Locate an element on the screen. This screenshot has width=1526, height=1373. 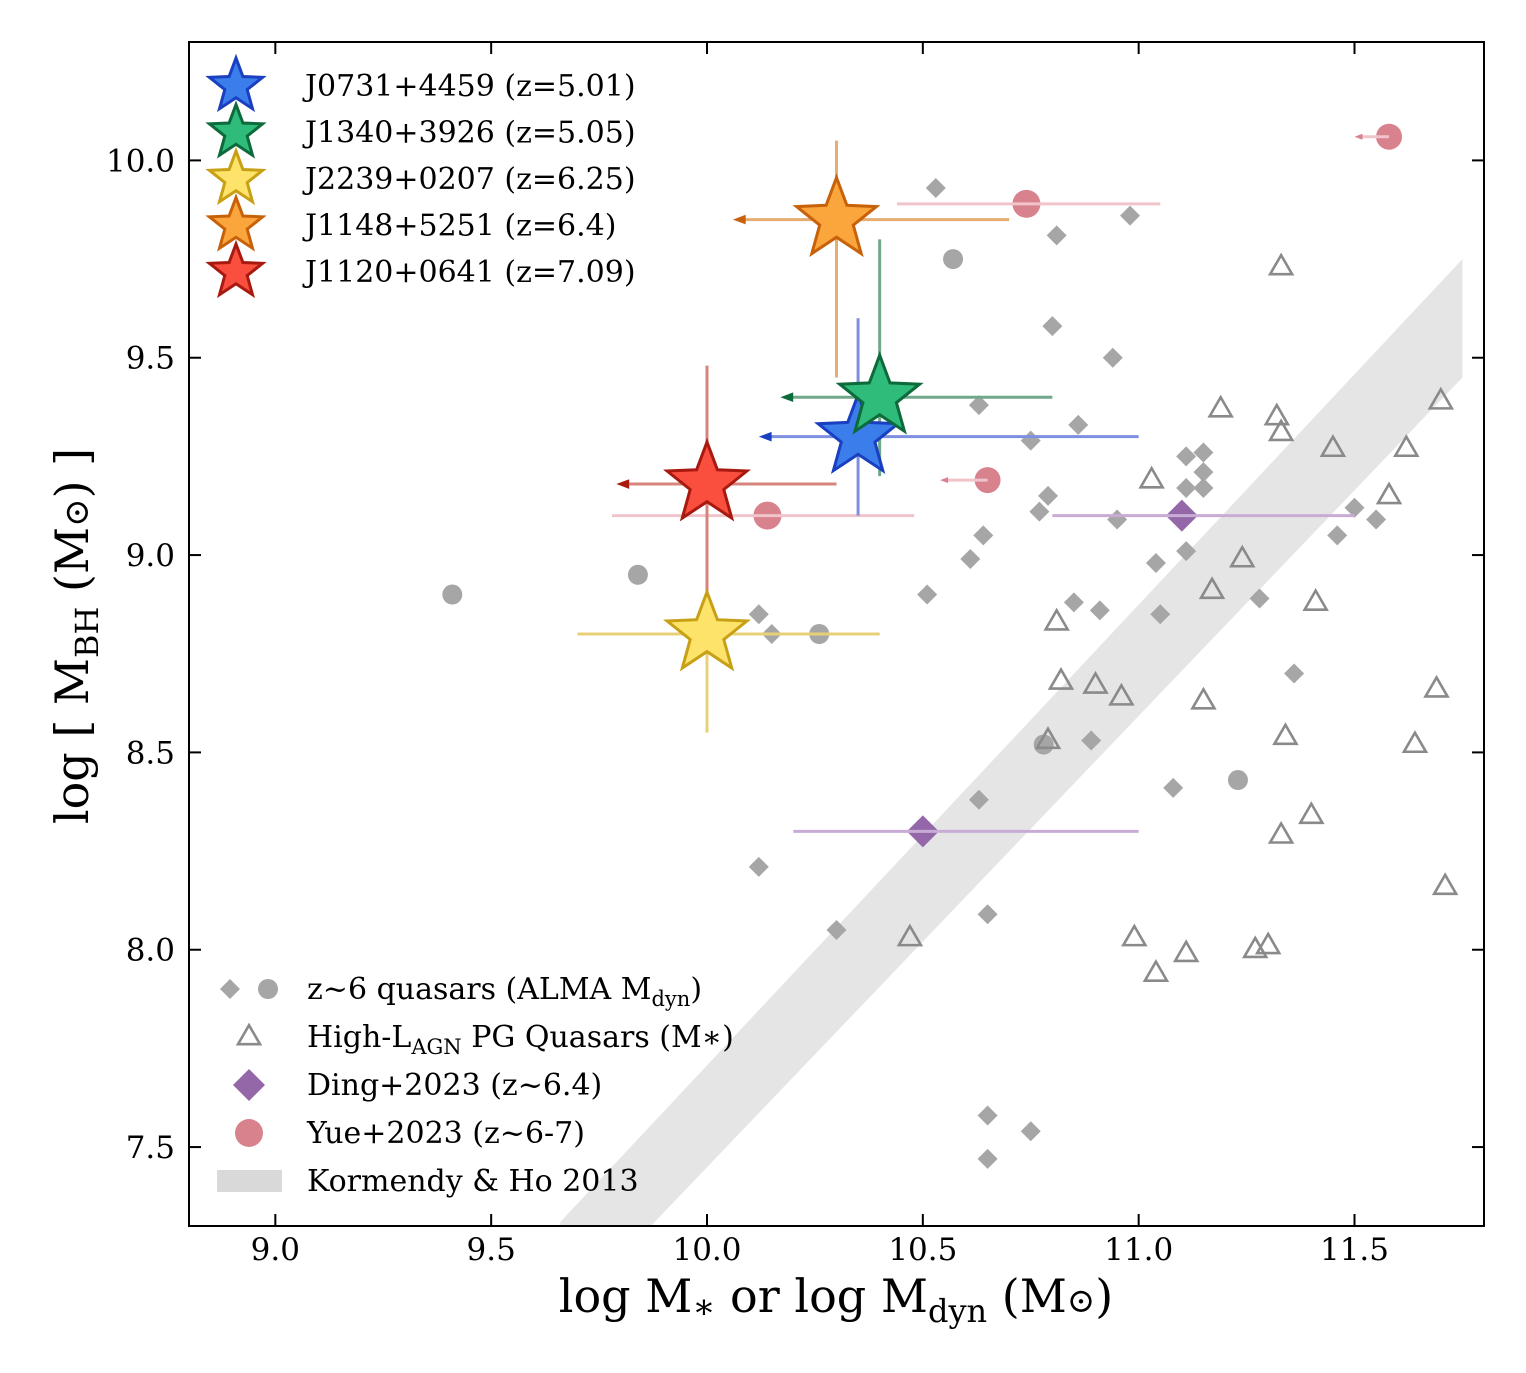
legend-sample-label: Ding+2023 (z~6.4) is located at coordinates (454, 1085).